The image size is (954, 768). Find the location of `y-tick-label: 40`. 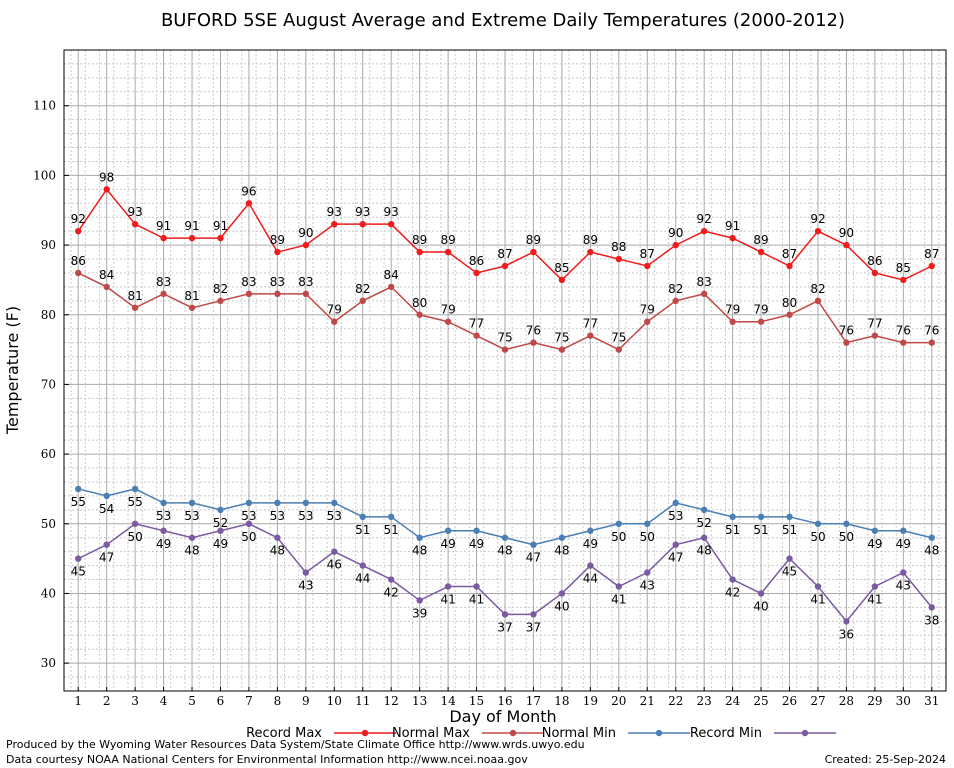

y-tick-label: 40 is located at coordinates (48, 593).